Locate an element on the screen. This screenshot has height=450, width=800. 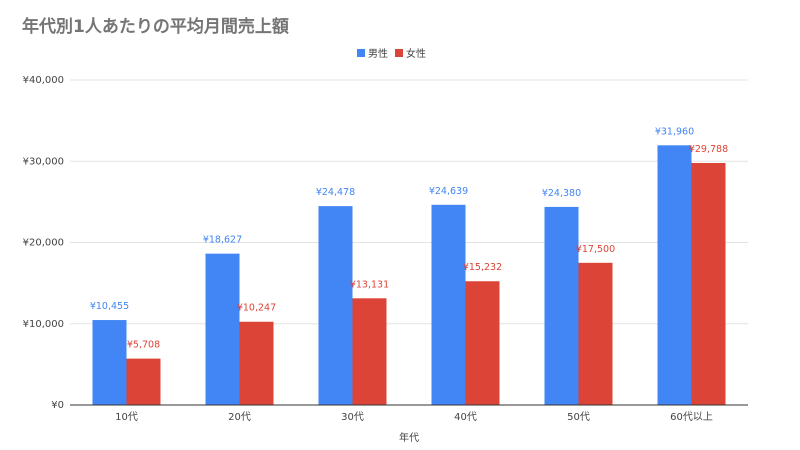
legend-label-male: 男性 is located at coordinates (378, 53).